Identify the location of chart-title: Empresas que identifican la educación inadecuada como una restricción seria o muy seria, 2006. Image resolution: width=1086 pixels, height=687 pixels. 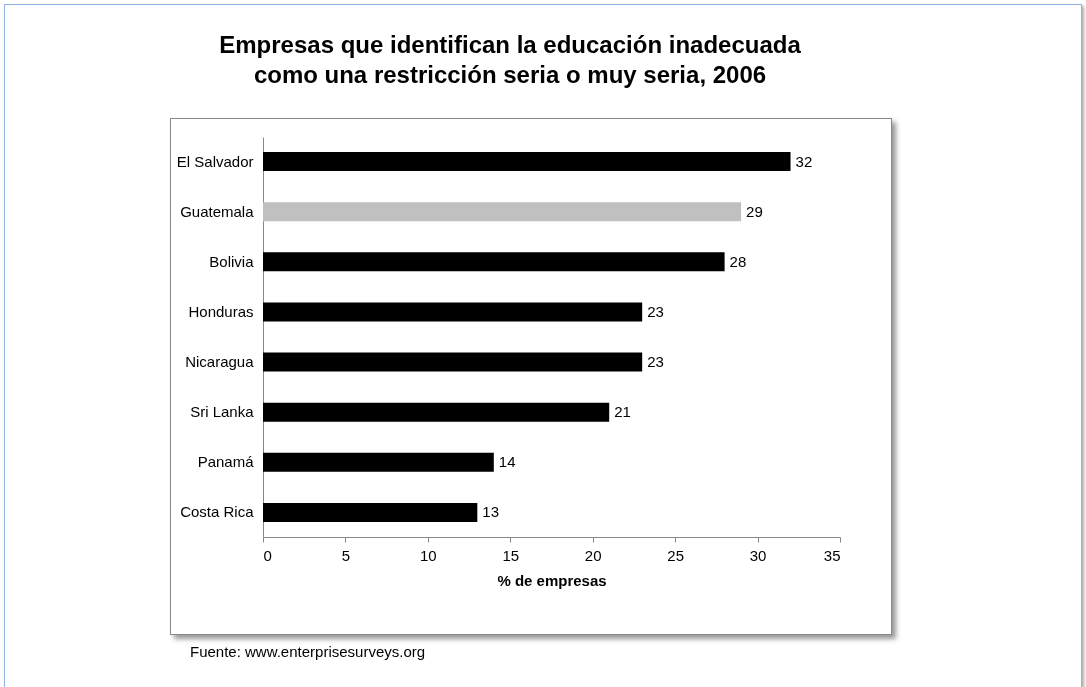
(510, 60).